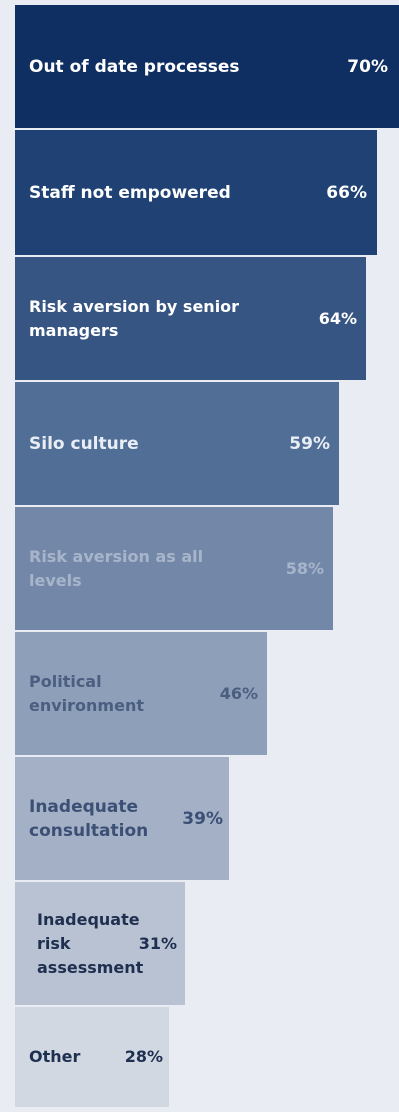  Describe the element at coordinates (86, 693) in the screenshot. I see `bar-label: Political environment` at that location.